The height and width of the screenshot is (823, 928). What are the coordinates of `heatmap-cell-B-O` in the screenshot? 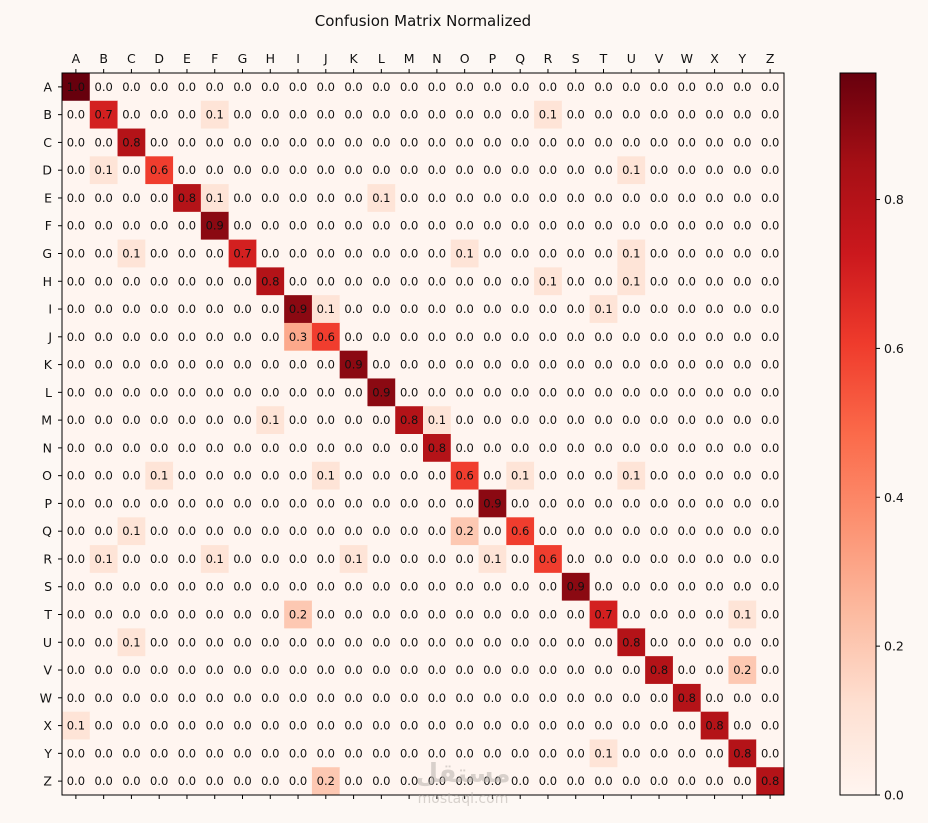 It's located at (465, 115).